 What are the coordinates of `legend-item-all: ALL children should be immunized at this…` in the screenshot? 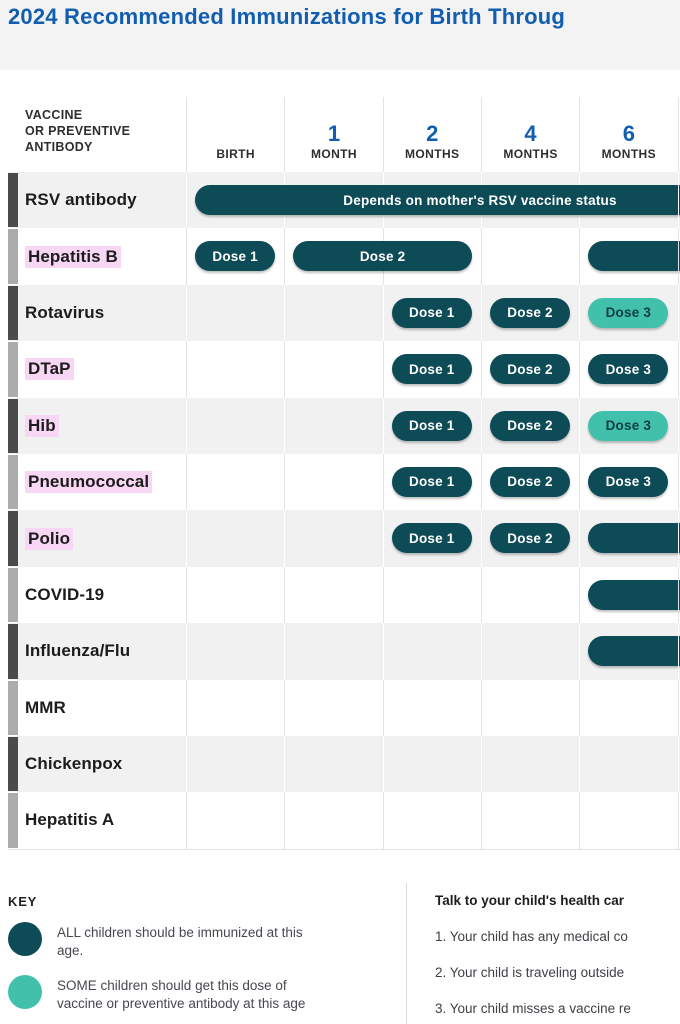 It's located at (200, 941).